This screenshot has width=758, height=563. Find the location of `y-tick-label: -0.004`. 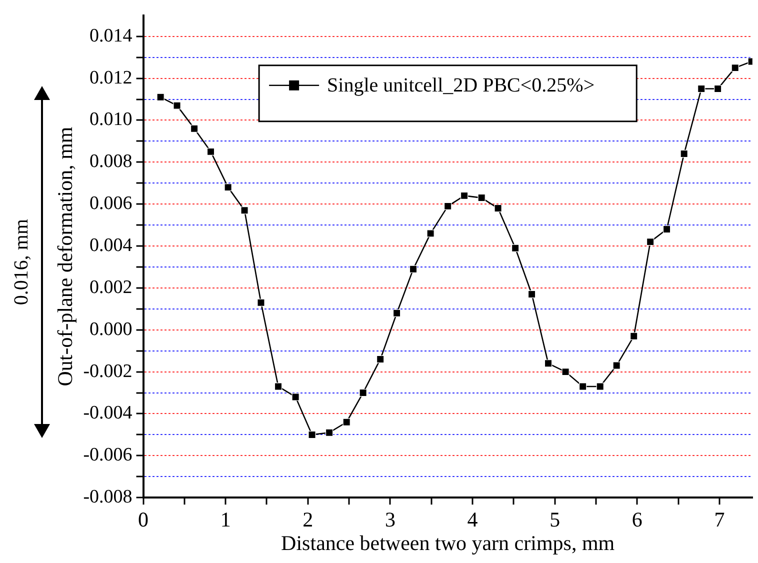

y-tick-label: -0.004 is located at coordinates (108, 413).